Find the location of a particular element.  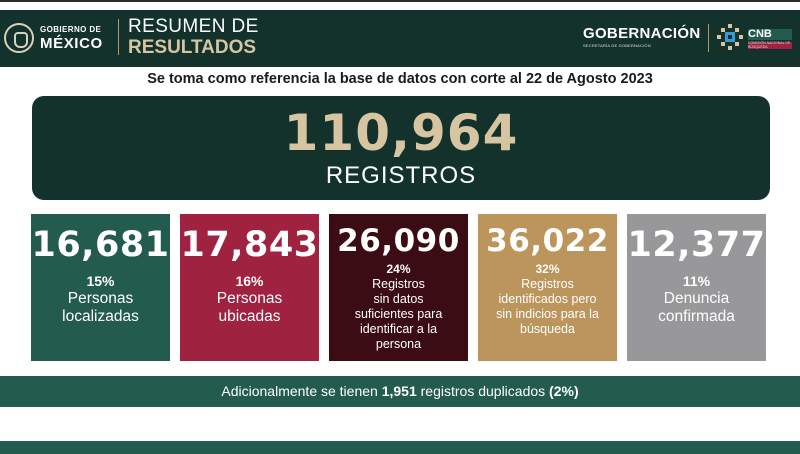

cnb-logo-text: CNB COMISIÓN NACIONAL DE BÚSQUEDA is located at coordinates (770, 39).